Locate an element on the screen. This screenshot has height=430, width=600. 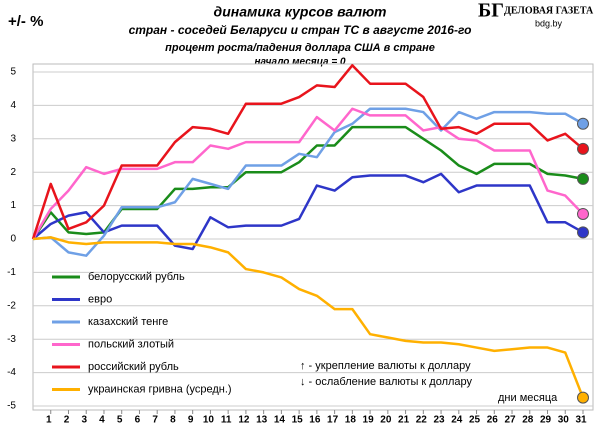
x-tick-label: 31 is located at coordinates (581, 420).